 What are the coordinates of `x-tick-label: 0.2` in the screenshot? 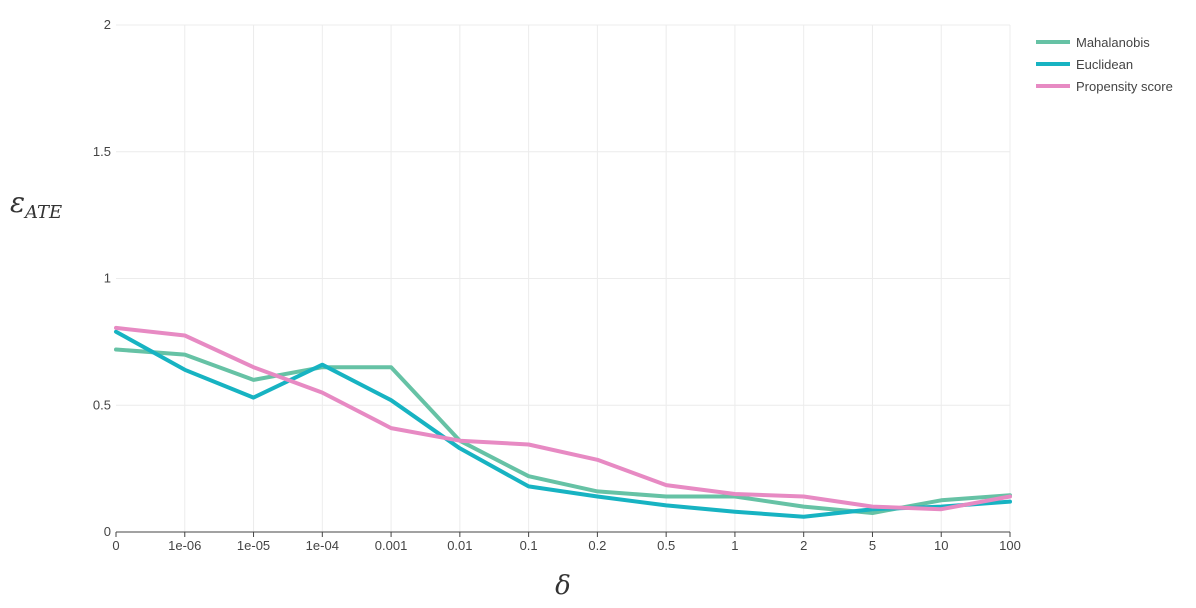 It's located at (597, 545).